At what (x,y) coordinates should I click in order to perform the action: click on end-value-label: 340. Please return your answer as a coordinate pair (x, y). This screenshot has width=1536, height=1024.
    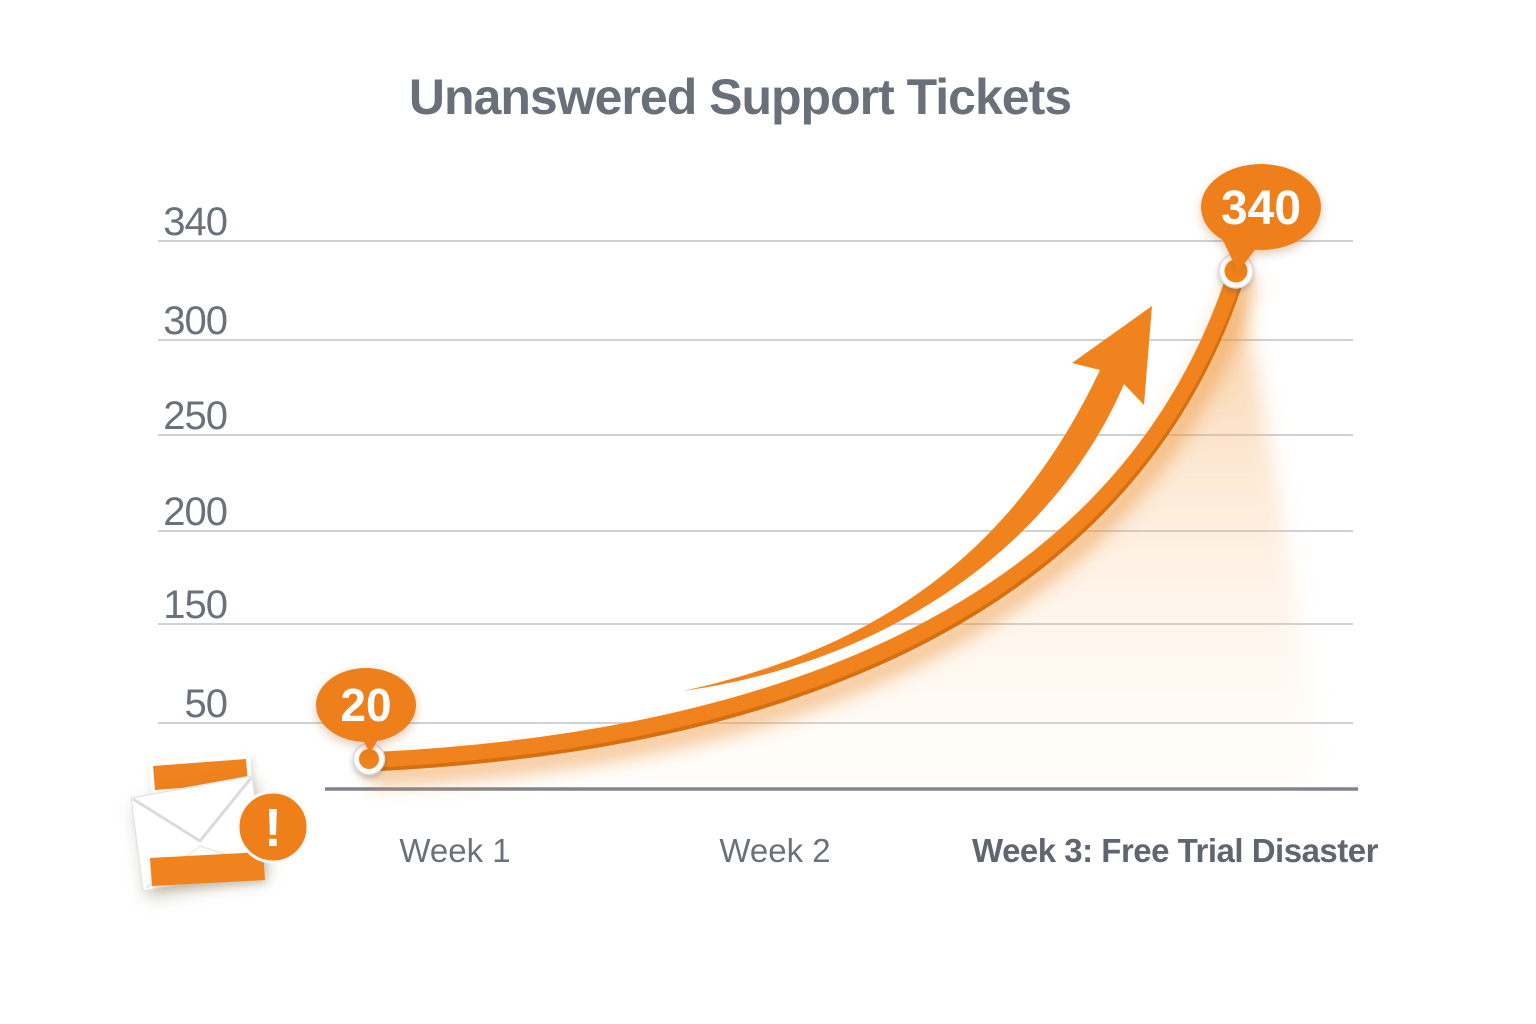
    Looking at the image, I should click on (1261, 208).